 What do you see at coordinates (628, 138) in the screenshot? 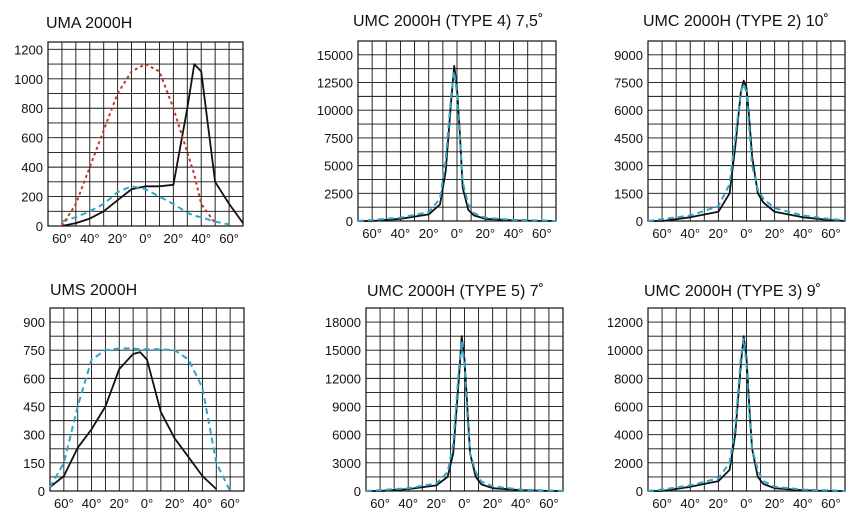
I see `y-tick-label: 4500` at bounding box center [628, 138].